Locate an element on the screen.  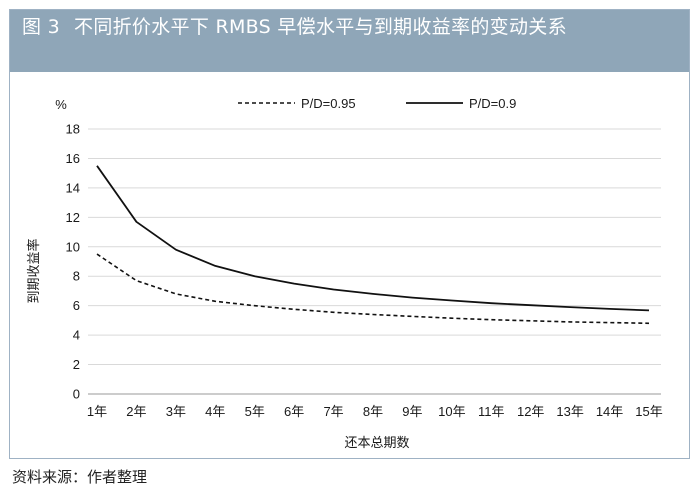
y-tick-label: 16 is located at coordinates (73, 158).